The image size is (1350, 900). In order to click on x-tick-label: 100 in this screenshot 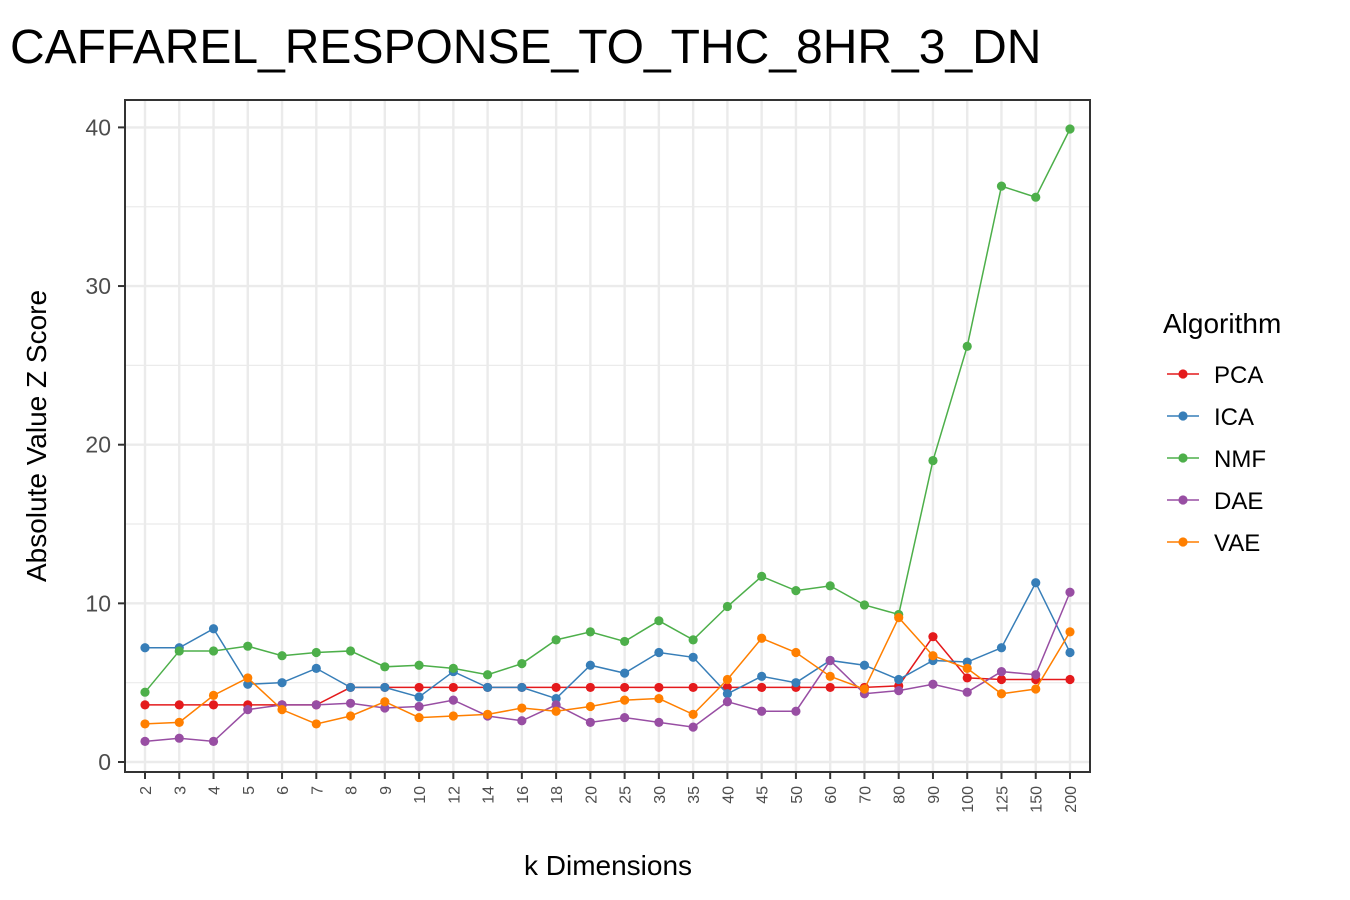, I will do `click(968, 799)`.